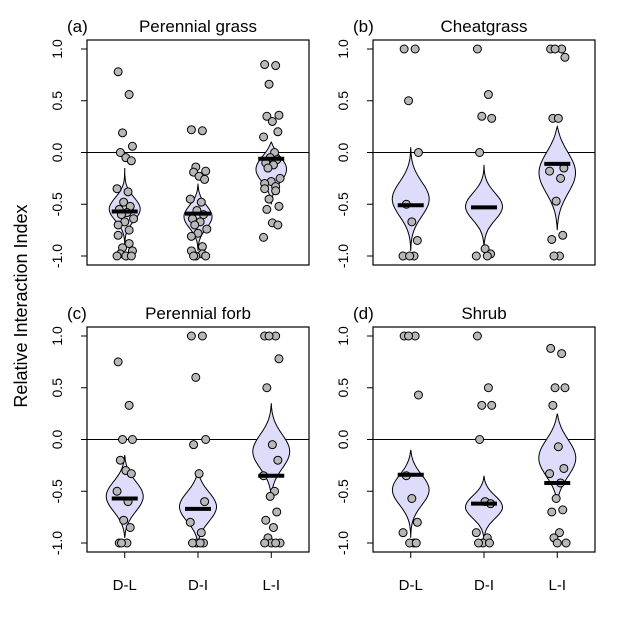 The image size is (640, 640). I want to click on panel-label: (b), so click(363, 26).